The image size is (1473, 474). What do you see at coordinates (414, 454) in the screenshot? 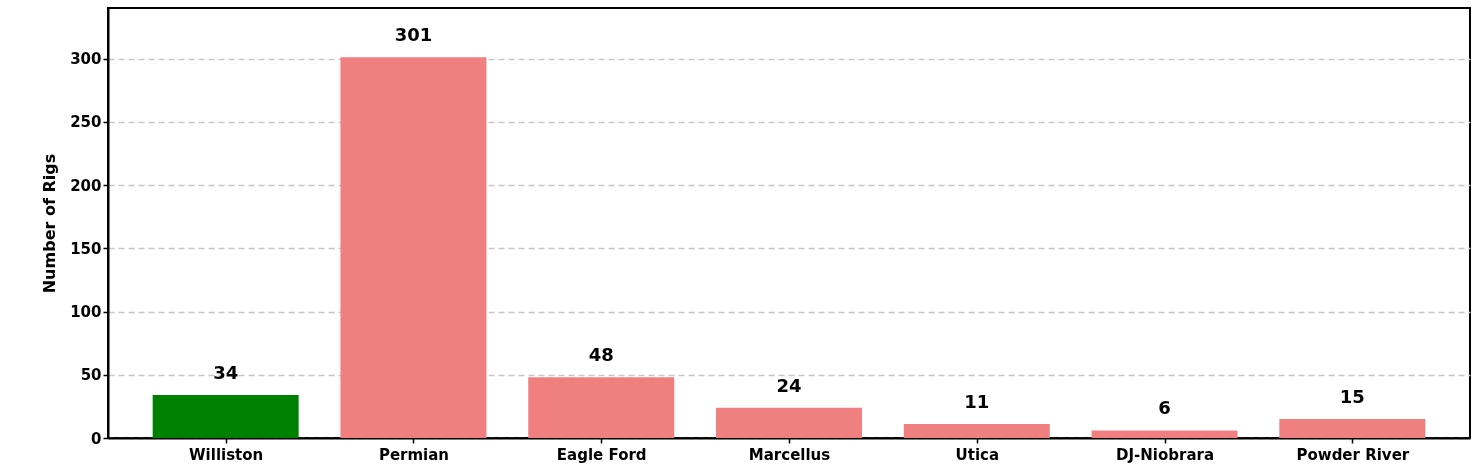
I see `x-tick-label: Permian` at bounding box center [414, 454].